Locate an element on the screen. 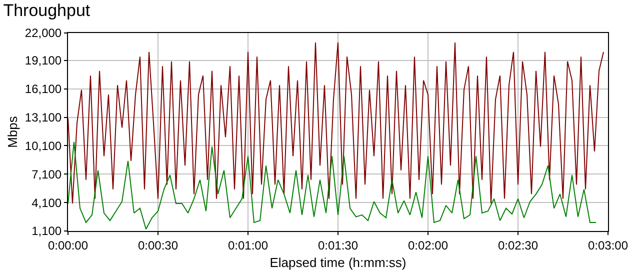 This screenshot has width=640, height=280. x-tick-label: 0:02:00 is located at coordinates (428, 245).